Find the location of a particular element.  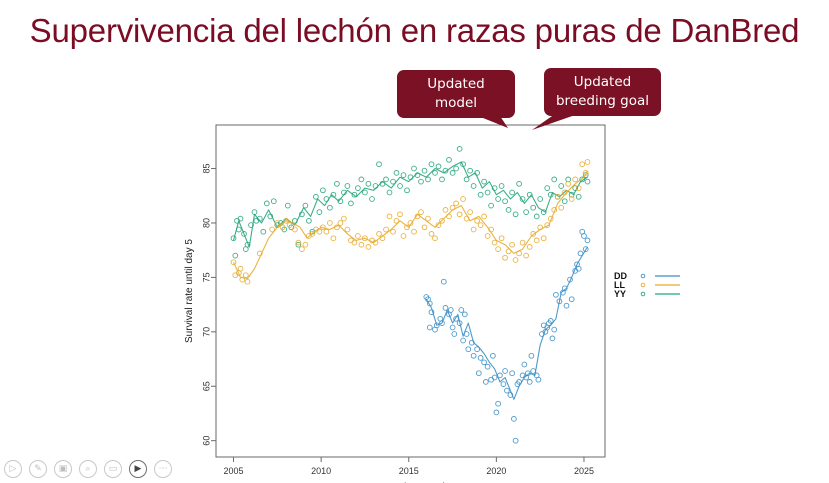

y-tick-label: 85 is located at coordinates (206, 169).